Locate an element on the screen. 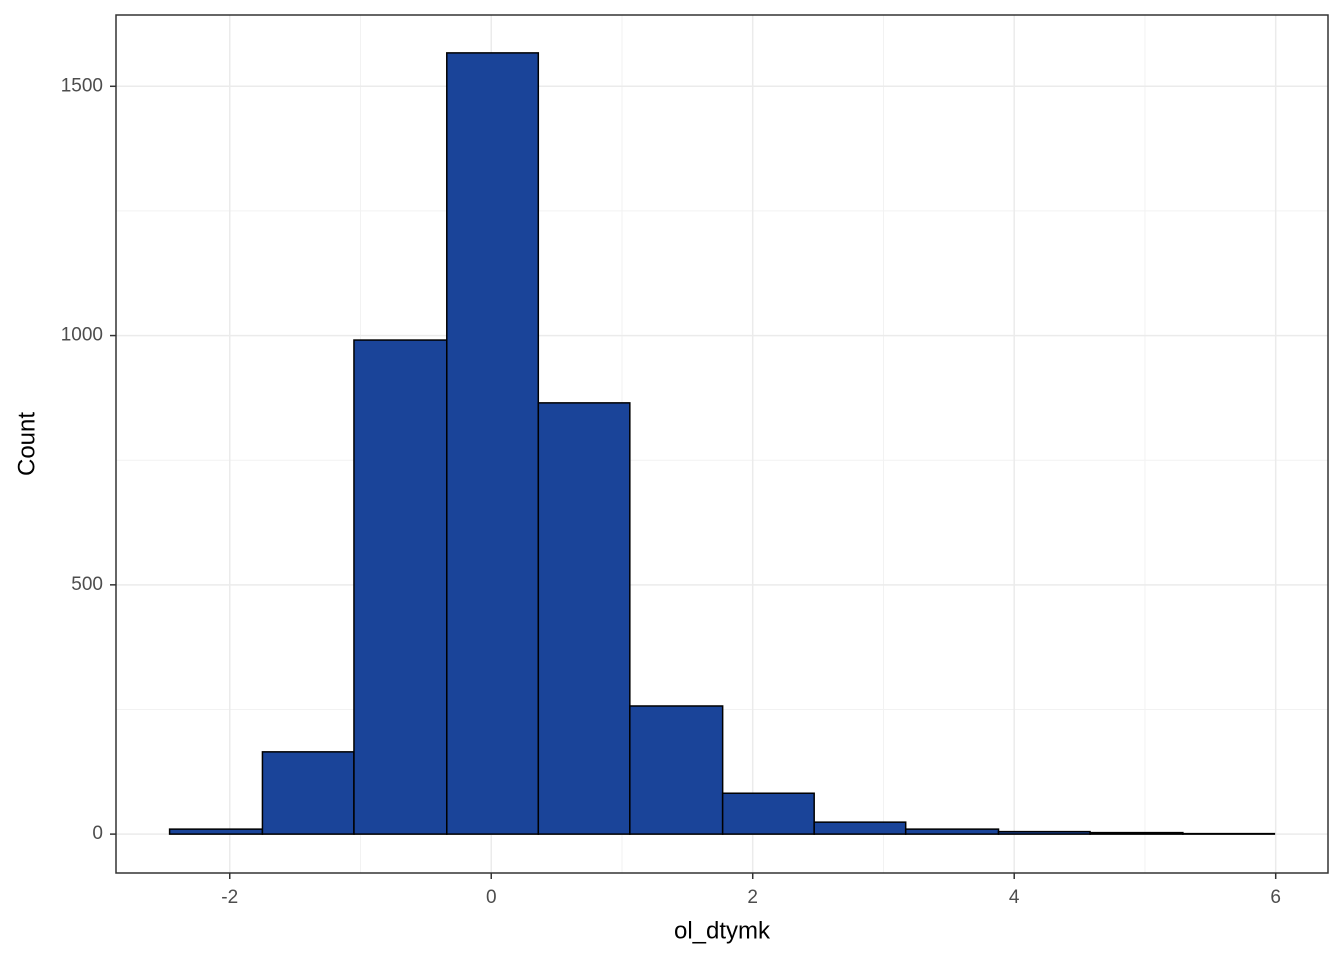 The image size is (1344, 960). y-tick-label: 0 is located at coordinates (97, 833).